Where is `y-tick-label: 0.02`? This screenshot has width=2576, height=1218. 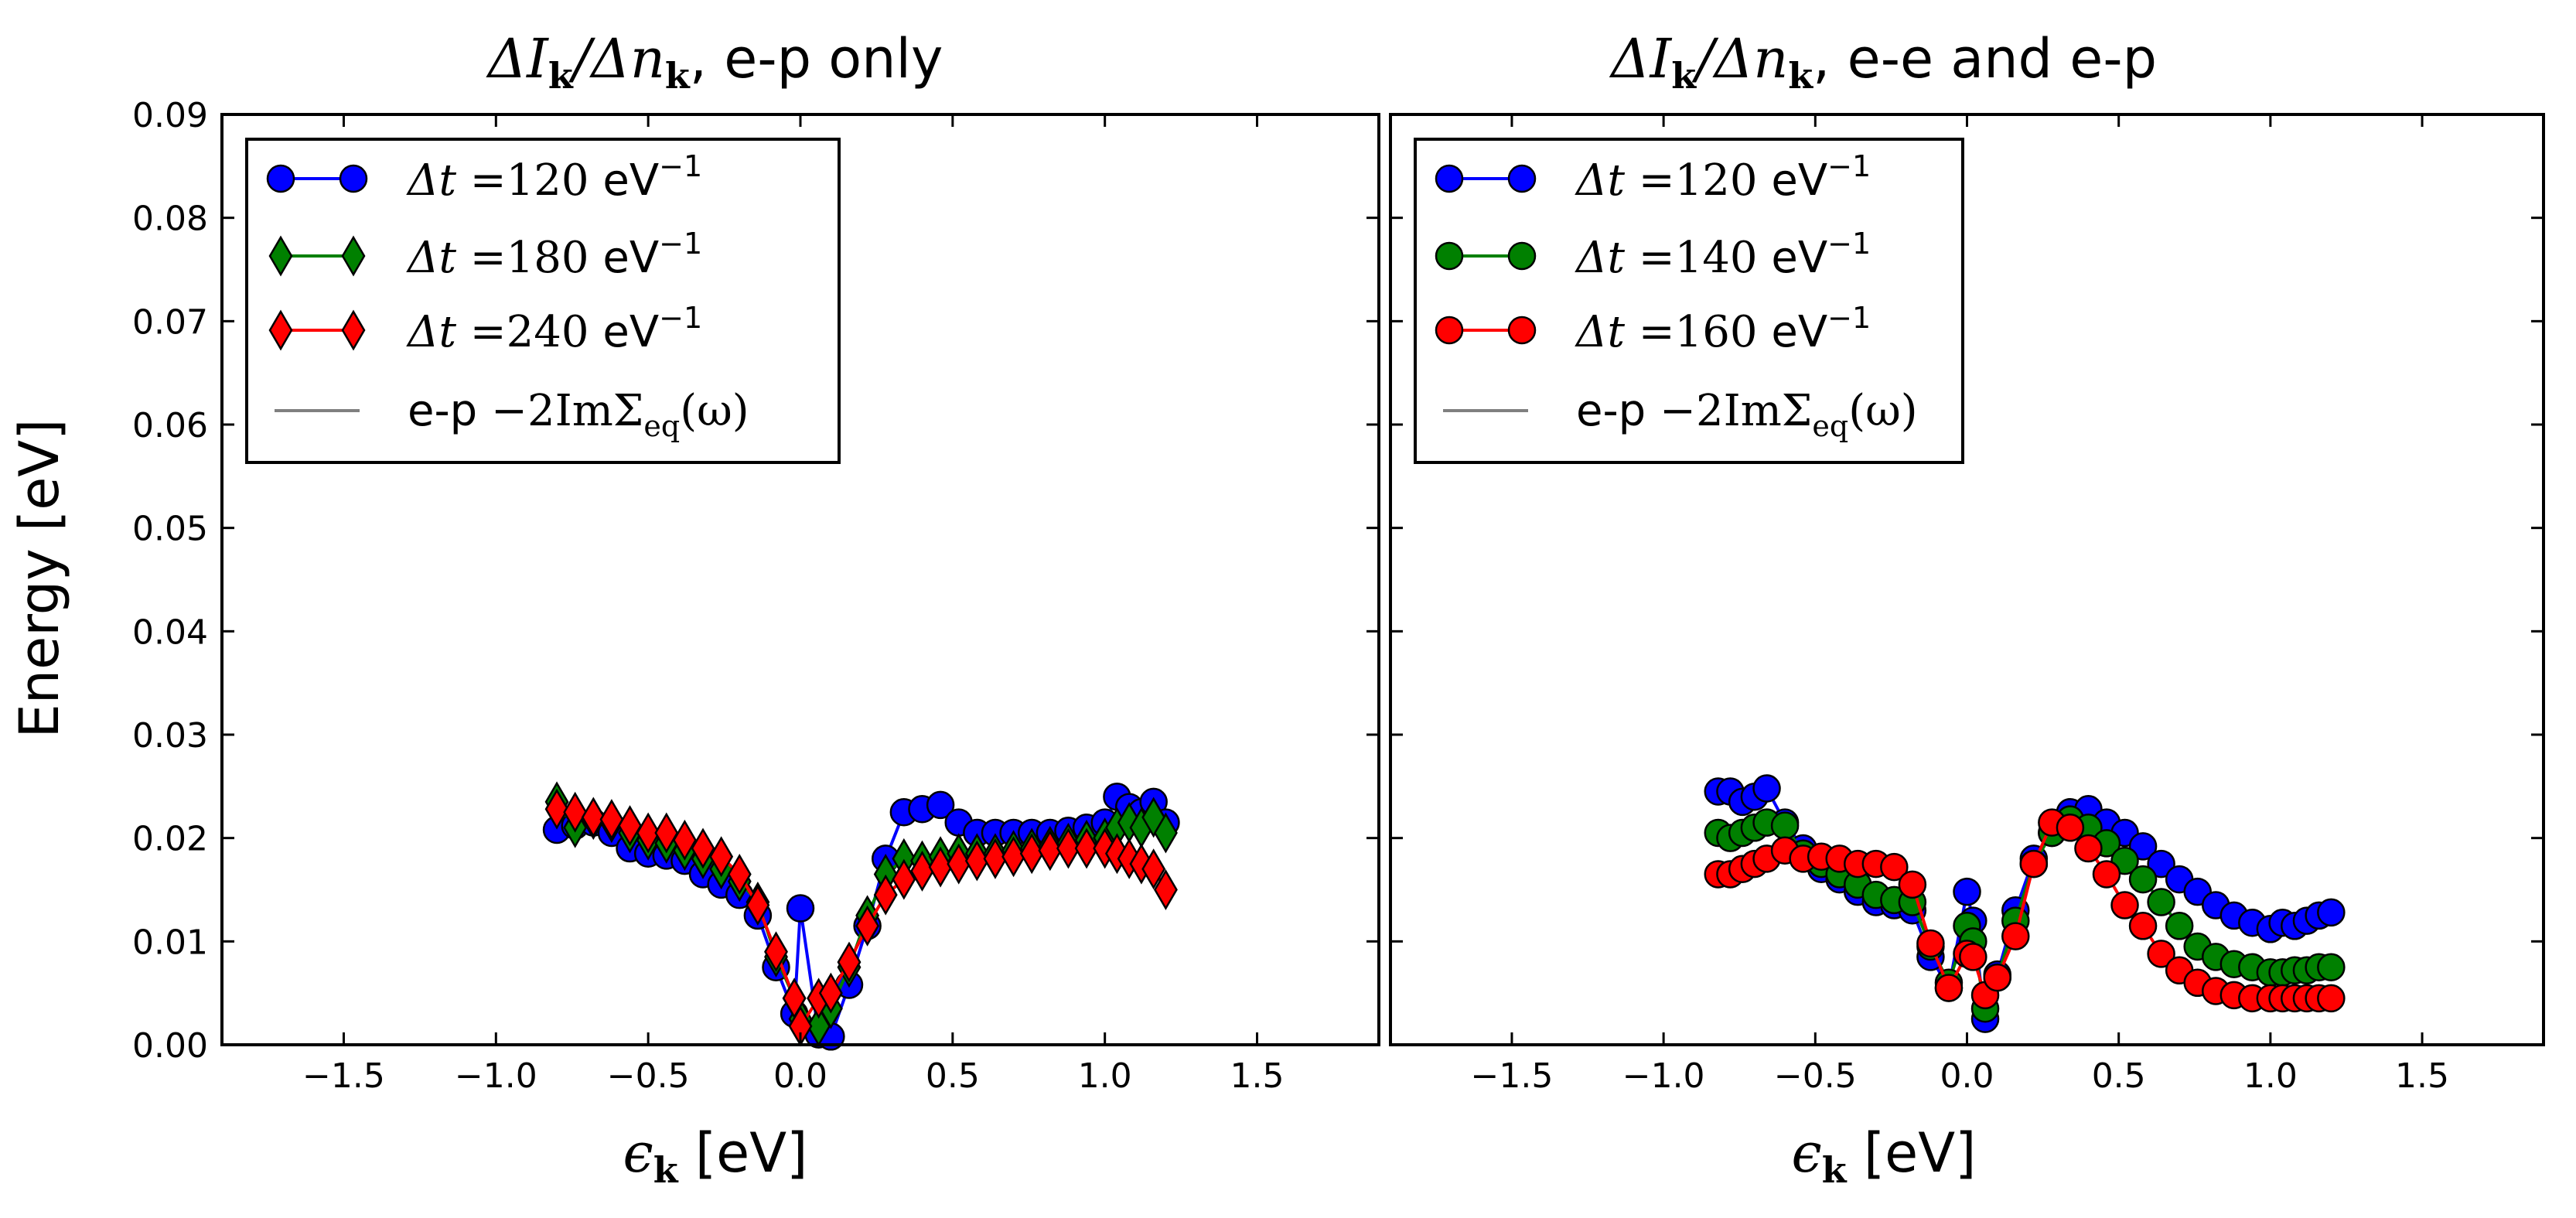
y-tick-label: 0.02 is located at coordinates (170, 839).